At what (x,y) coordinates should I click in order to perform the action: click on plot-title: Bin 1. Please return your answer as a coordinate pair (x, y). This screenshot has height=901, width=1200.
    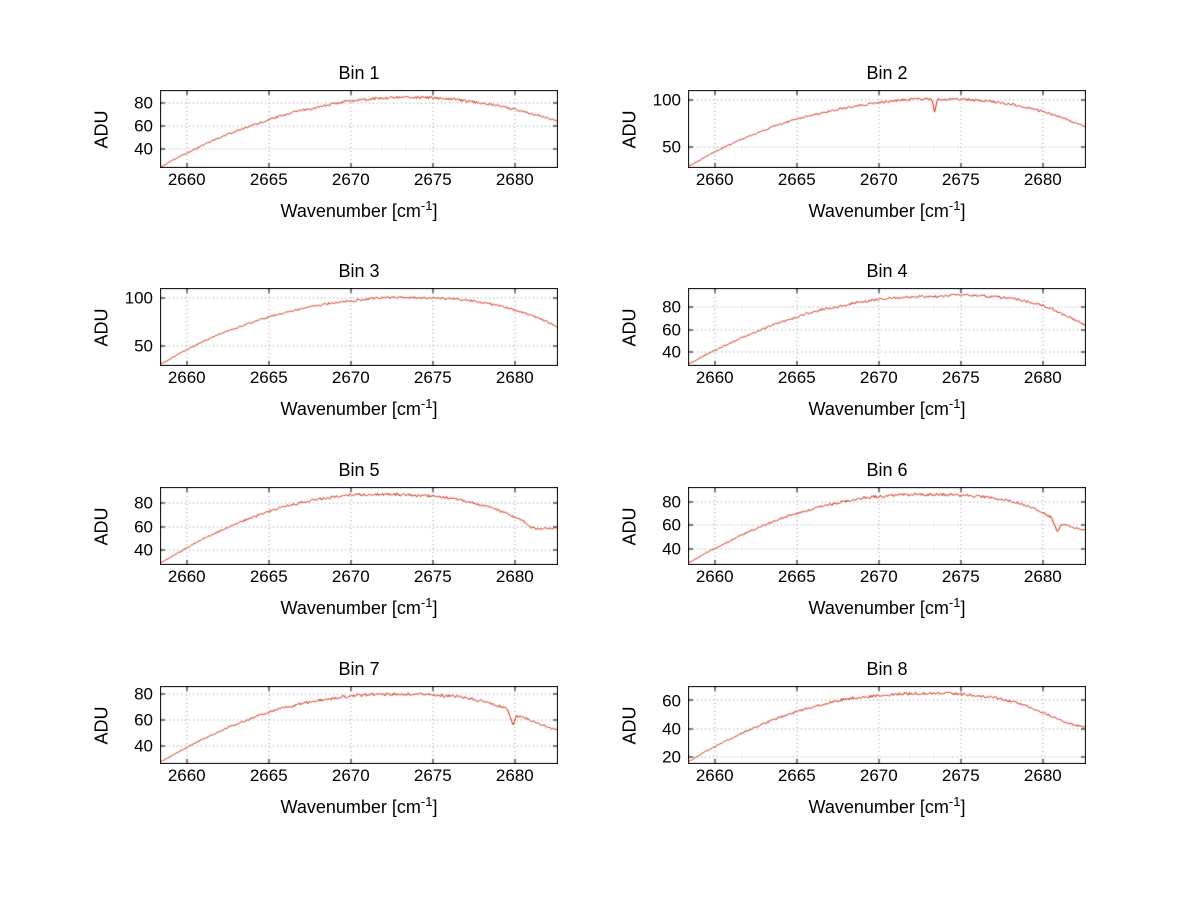
    Looking at the image, I should click on (359, 73).